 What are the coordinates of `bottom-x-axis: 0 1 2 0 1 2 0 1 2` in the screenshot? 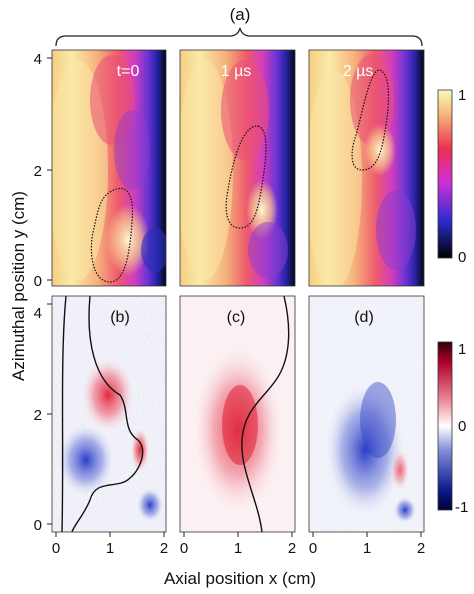 It's located at (238, 544).